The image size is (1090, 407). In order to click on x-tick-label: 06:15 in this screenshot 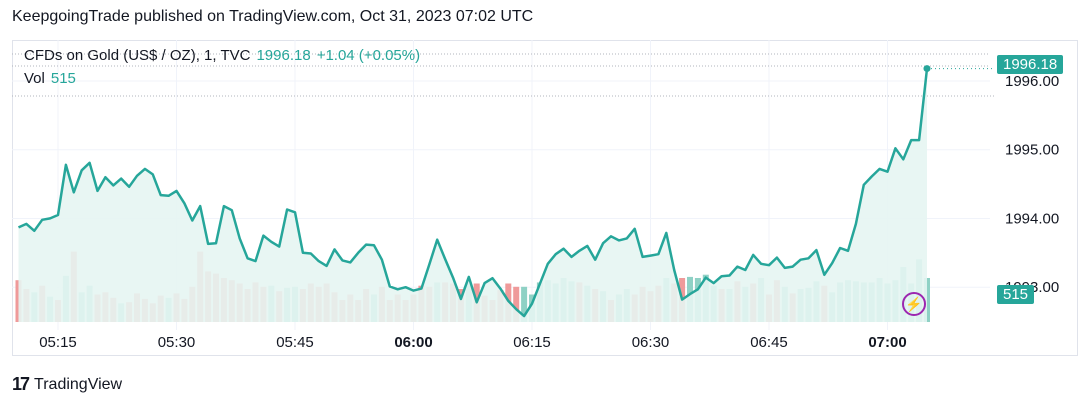, I will do `click(532, 342)`.